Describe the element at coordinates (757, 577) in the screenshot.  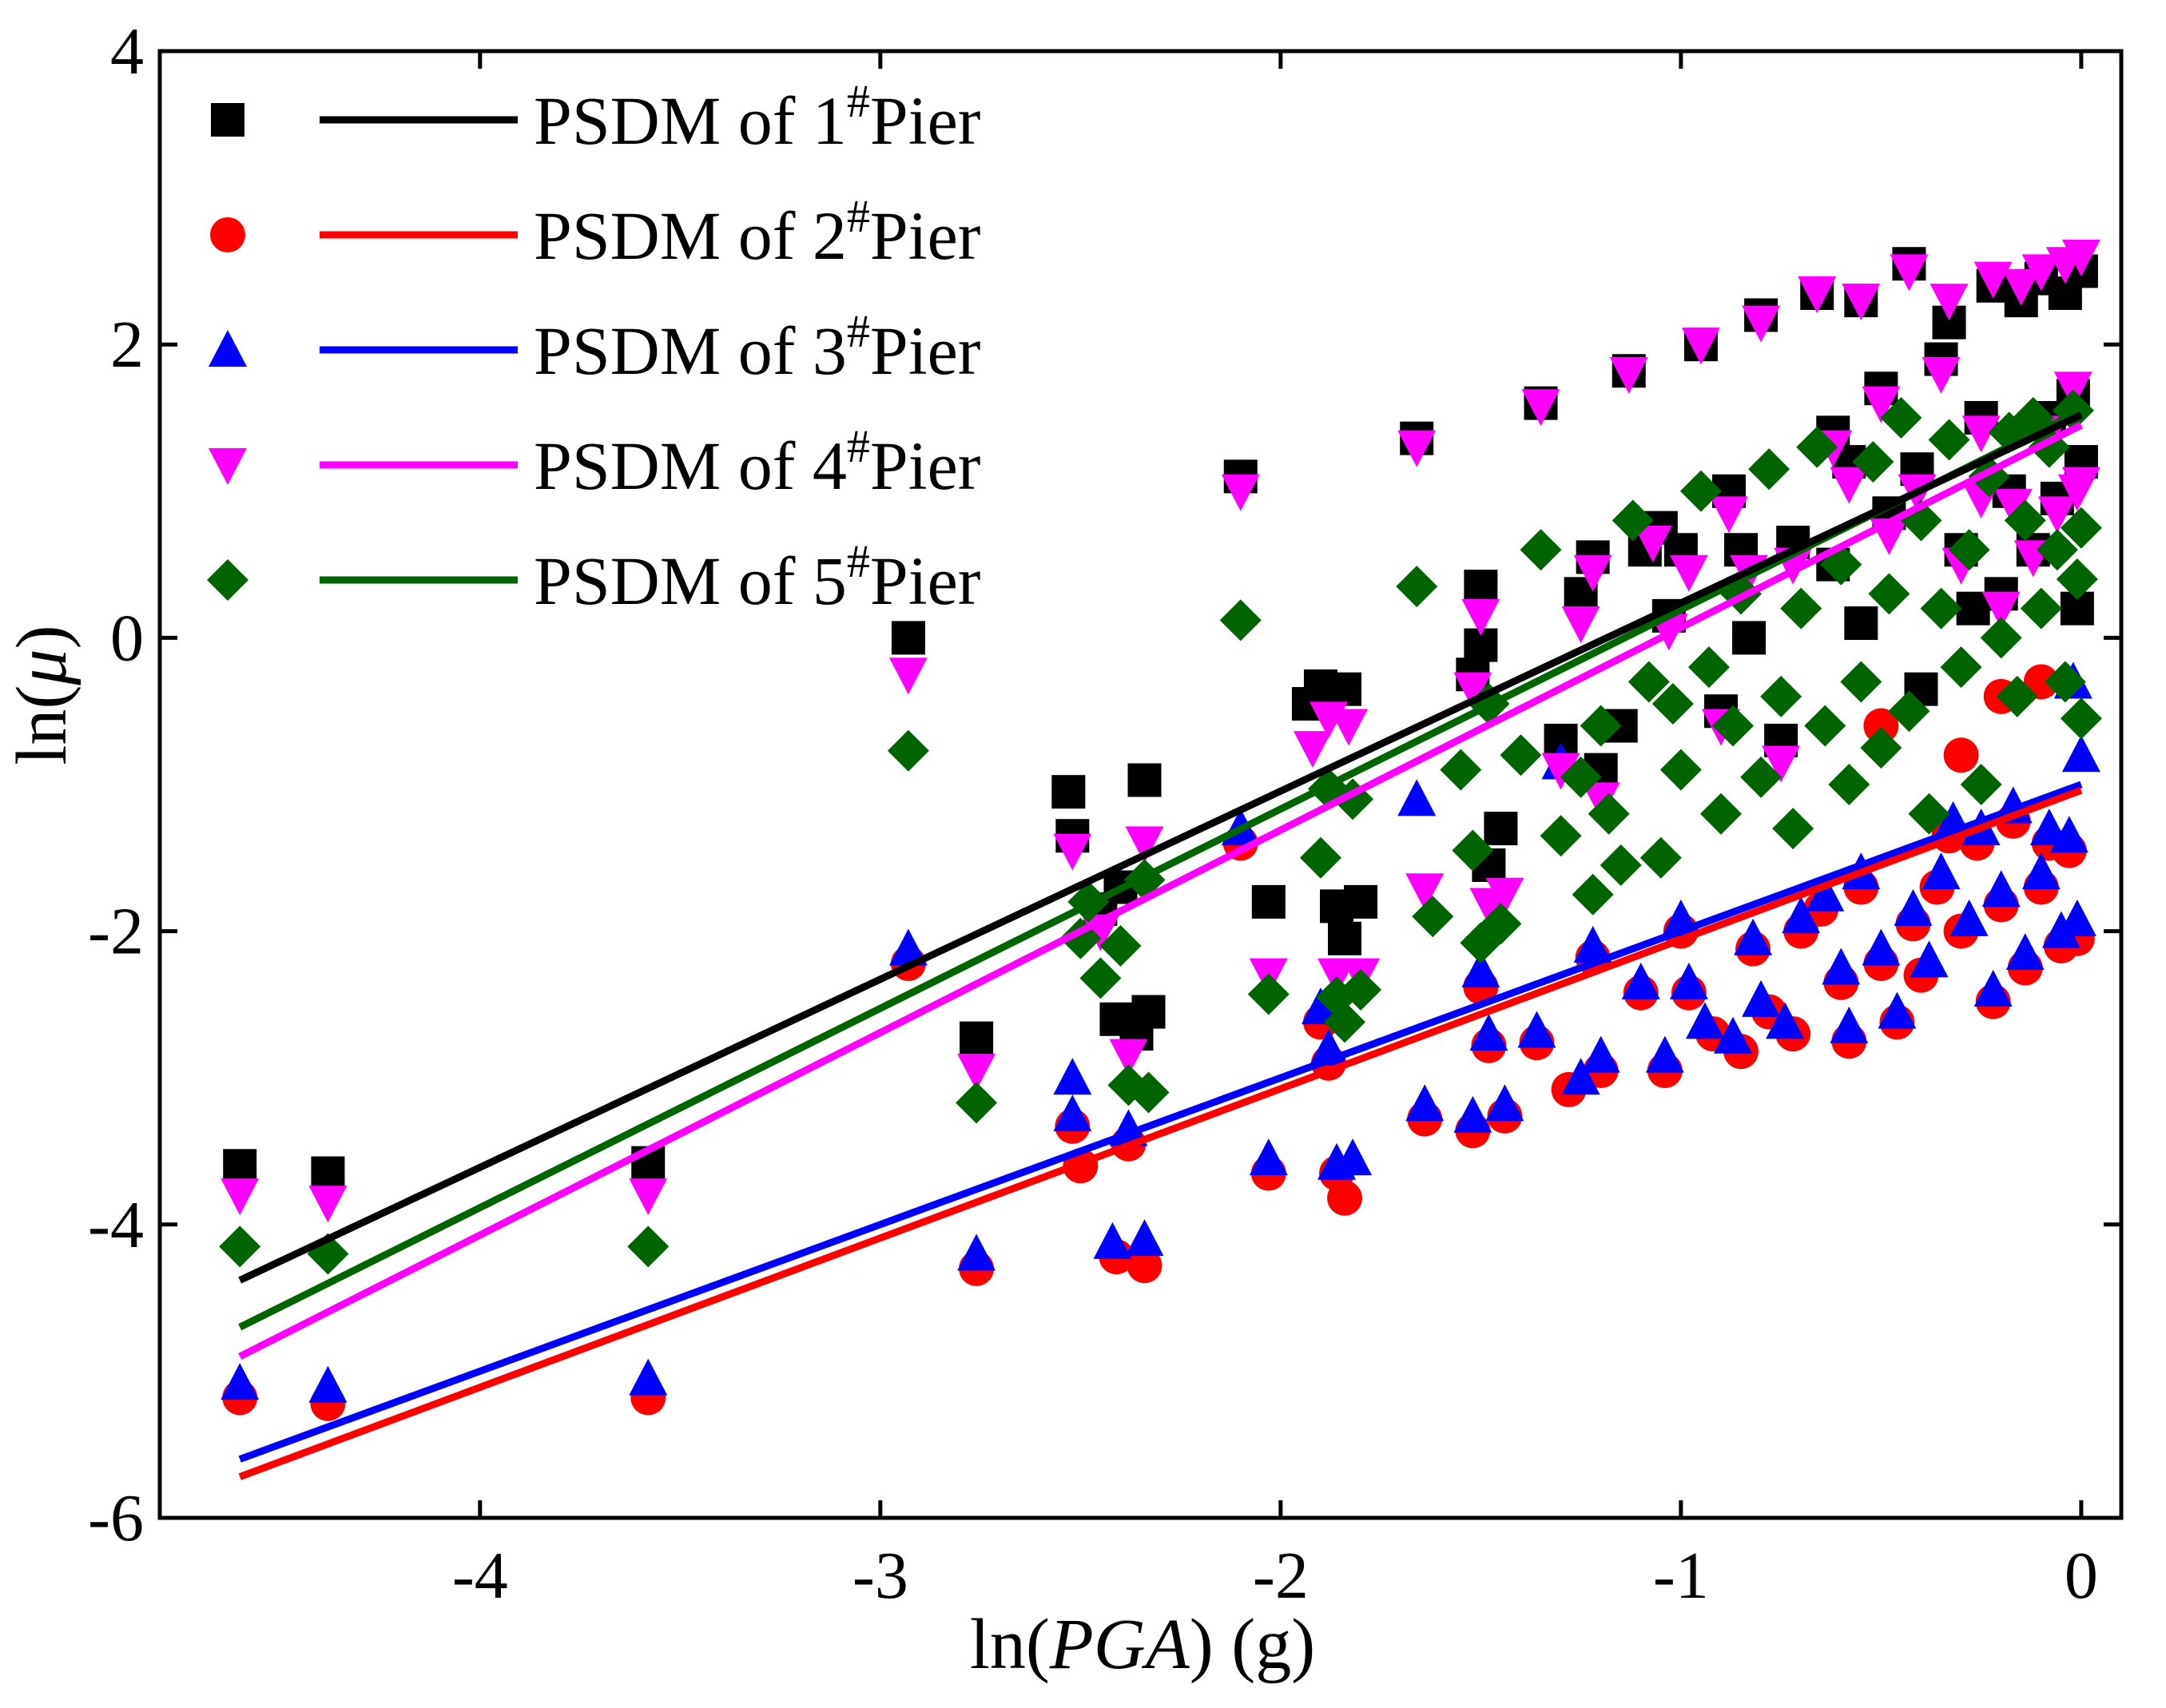
I see `legend-label-5: PSDM of 5#Pier` at that location.